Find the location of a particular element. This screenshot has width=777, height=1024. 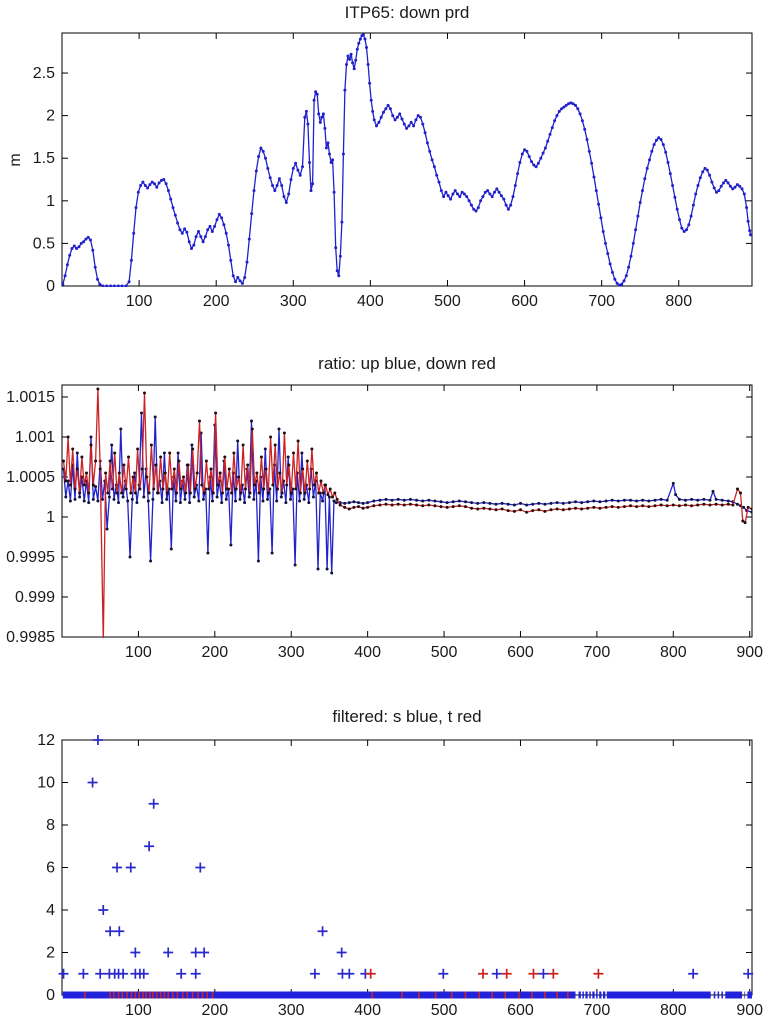

x-tick-label: 400 is located at coordinates (367, 652).